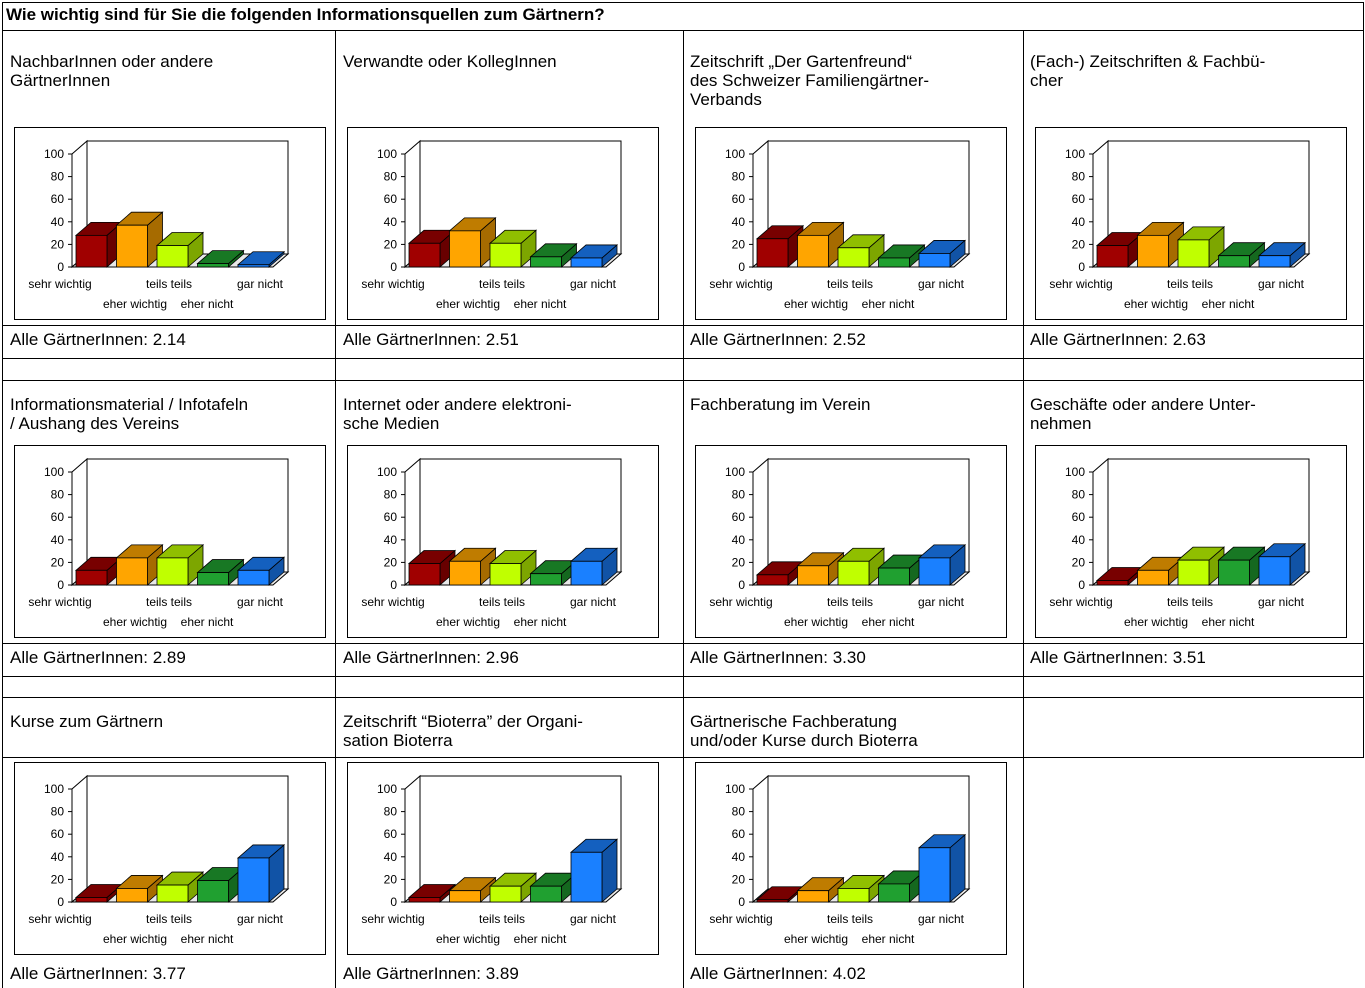 The image size is (1365, 988). What do you see at coordinates (431, 339) in the screenshot?
I see `panel-footer: Alle GärtnerInnen: 2.51` at bounding box center [431, 339].